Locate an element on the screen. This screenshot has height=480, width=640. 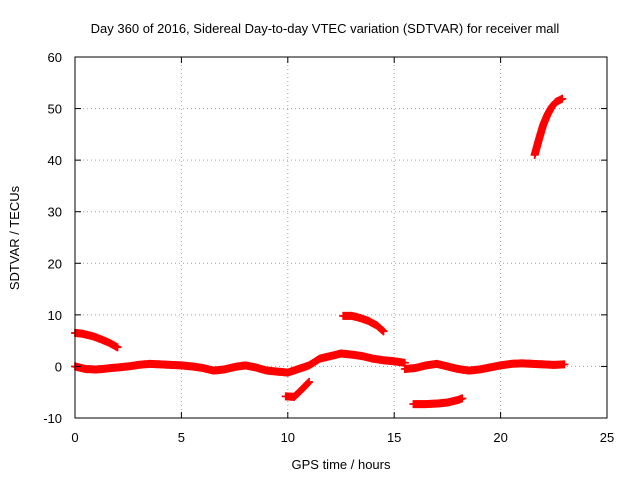
x-tick-label: 0 is located at coordinates (74, 437).